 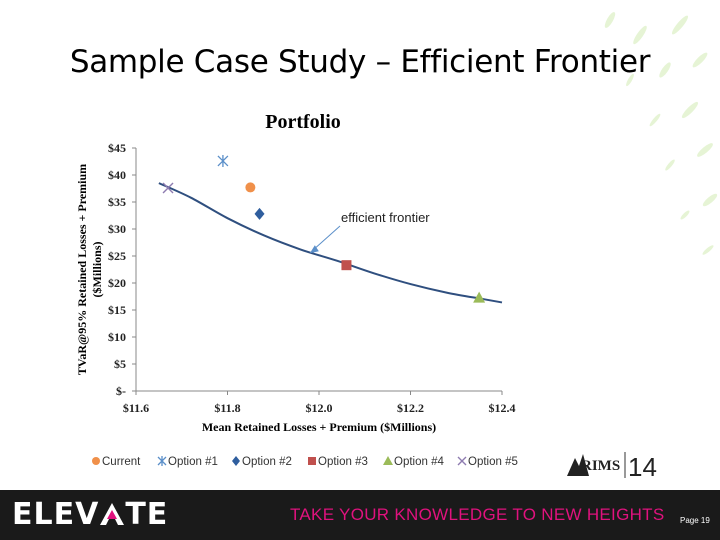 I want to click on efficient-frontier-line, so click(x=330, y=243).